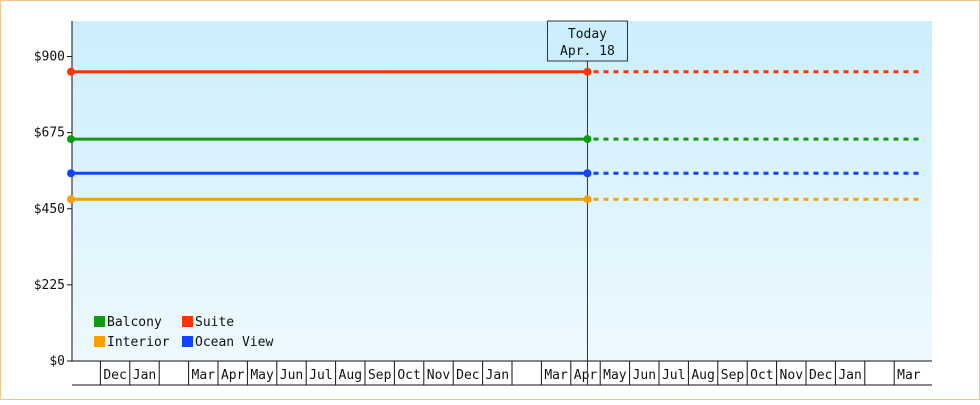 The image size is (980, 405). What do you see at coordinates (234, 342) in the screenshot?
I see `legend-label-ocean-view: Ocean View` at bounding box center [234, 342].